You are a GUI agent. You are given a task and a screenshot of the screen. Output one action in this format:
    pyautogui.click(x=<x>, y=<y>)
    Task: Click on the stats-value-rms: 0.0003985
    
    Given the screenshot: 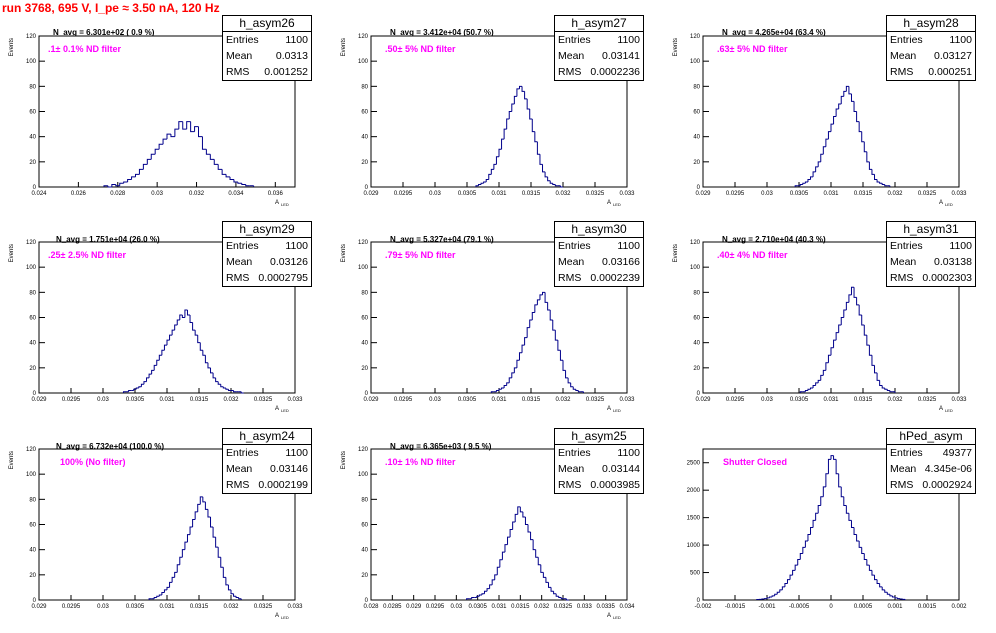 What is the action you would take?
    pyautogui.click(x=615, y=485)
    